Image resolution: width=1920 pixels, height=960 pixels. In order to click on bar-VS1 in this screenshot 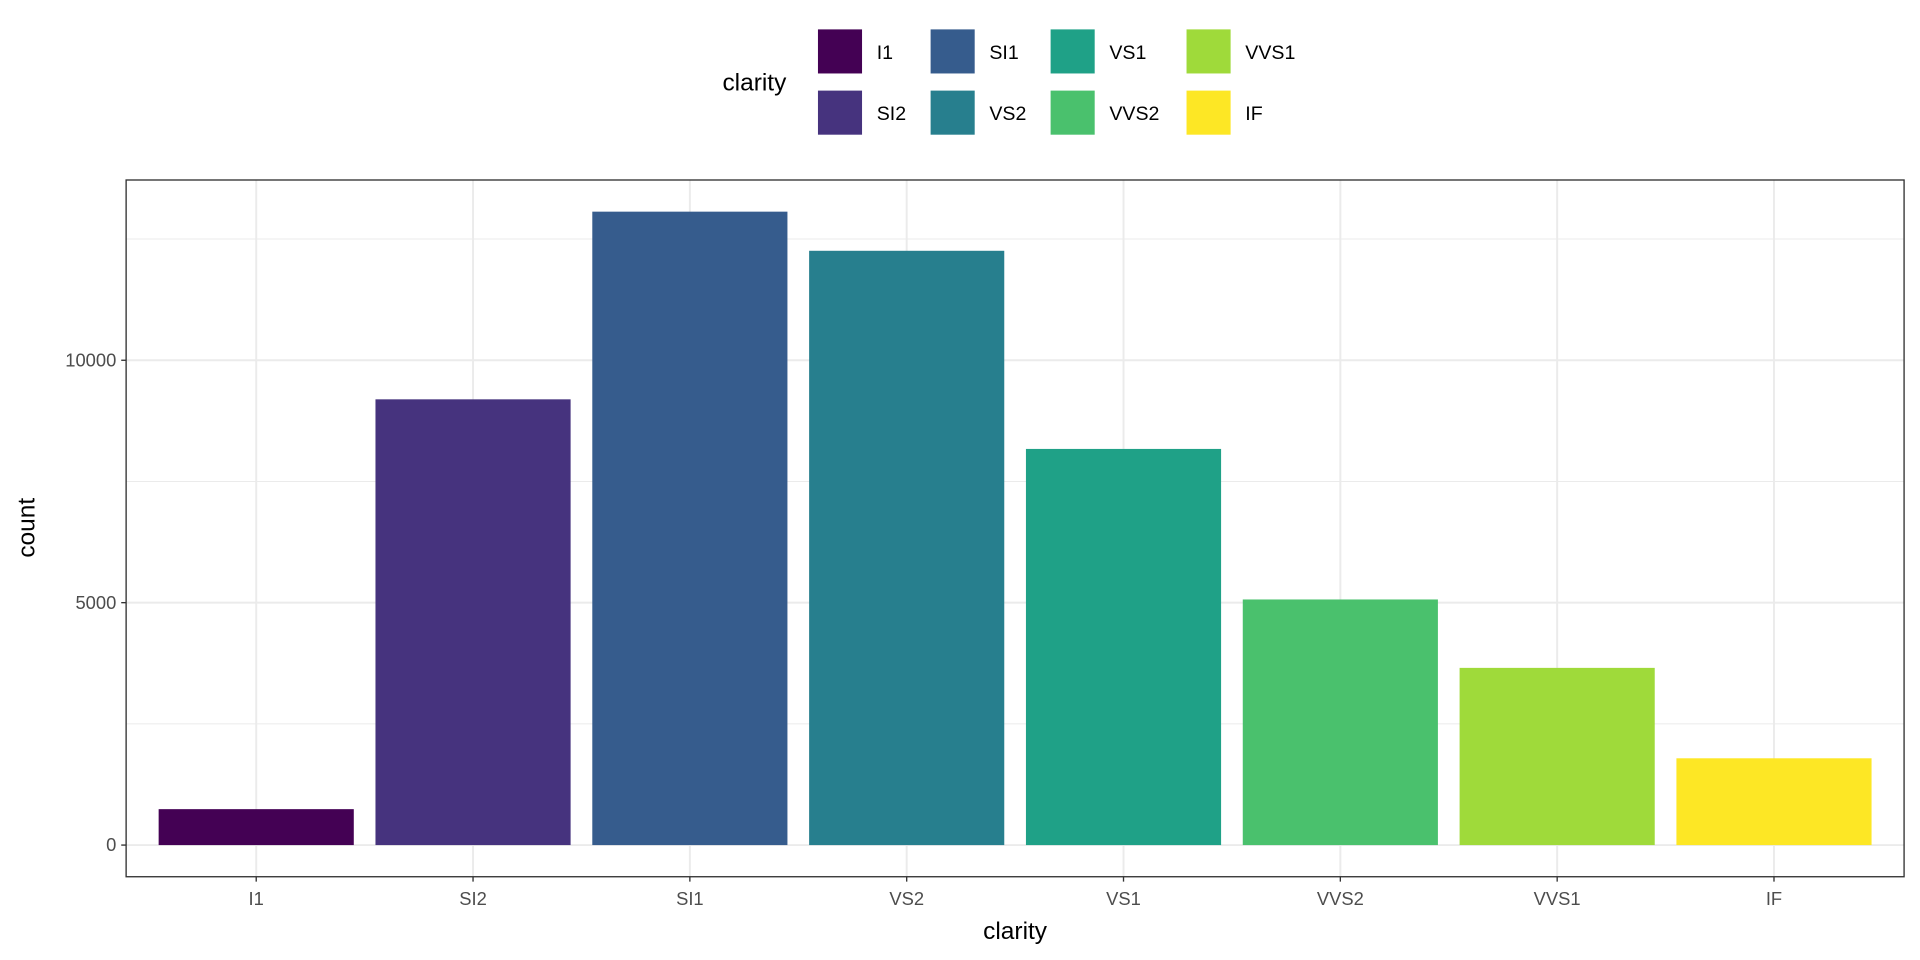, I will do `click(1123, 647)`.